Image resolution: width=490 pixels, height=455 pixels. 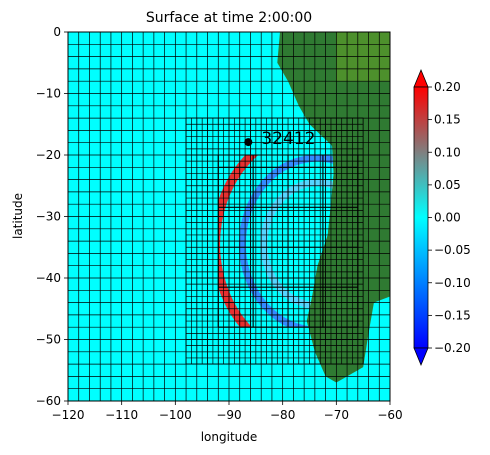 What do you see at coordinates (282, 415) in the screenshot?
I see `x-tick-label: −80` at bounding box center [282, 415].